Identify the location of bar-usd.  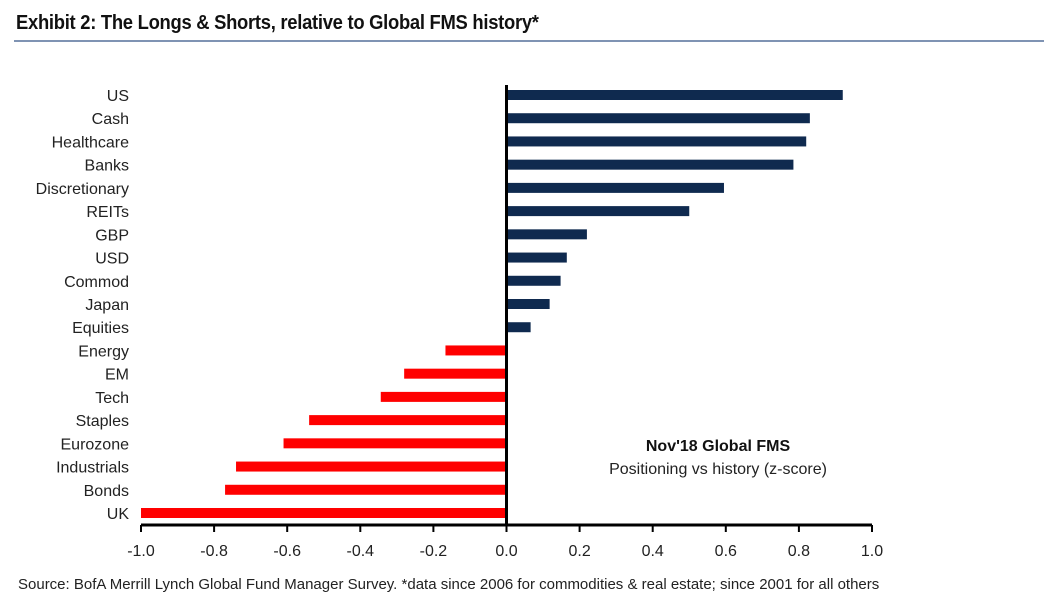
(536, 257).